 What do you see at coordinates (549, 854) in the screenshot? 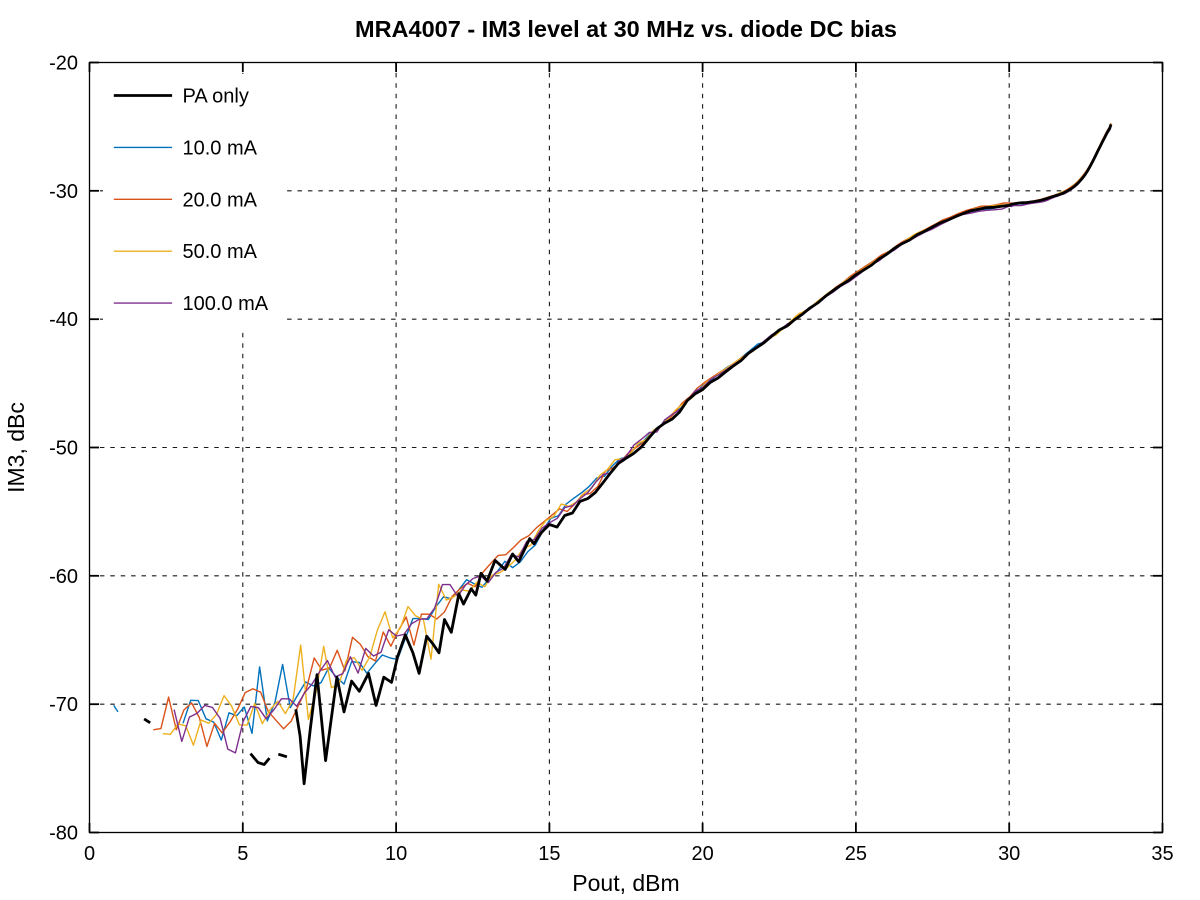
I see `svg-text: 15` at bounding box center [549, 854].